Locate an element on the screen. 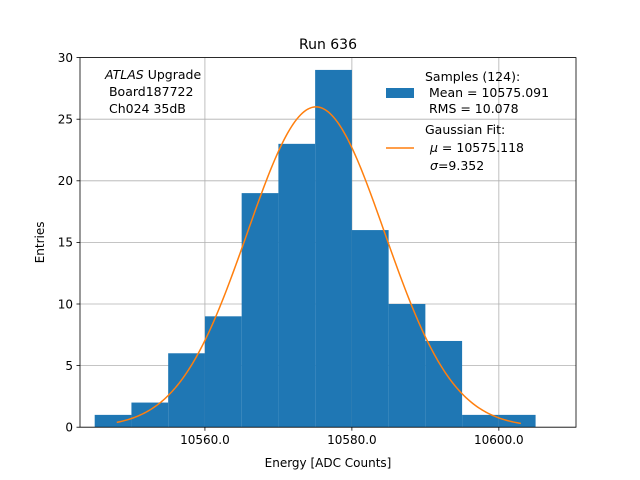 This screenshot has width=640, height=480. y-tick-label-2: 10 is located at coordinates (65, 304).